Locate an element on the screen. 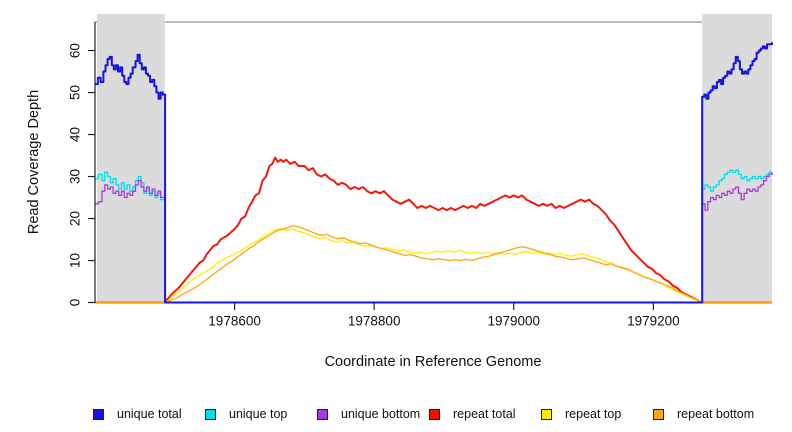 The image size is (792, 432). legend-item-unique-bottom: unique bottom is located at coordinates (368, 414).